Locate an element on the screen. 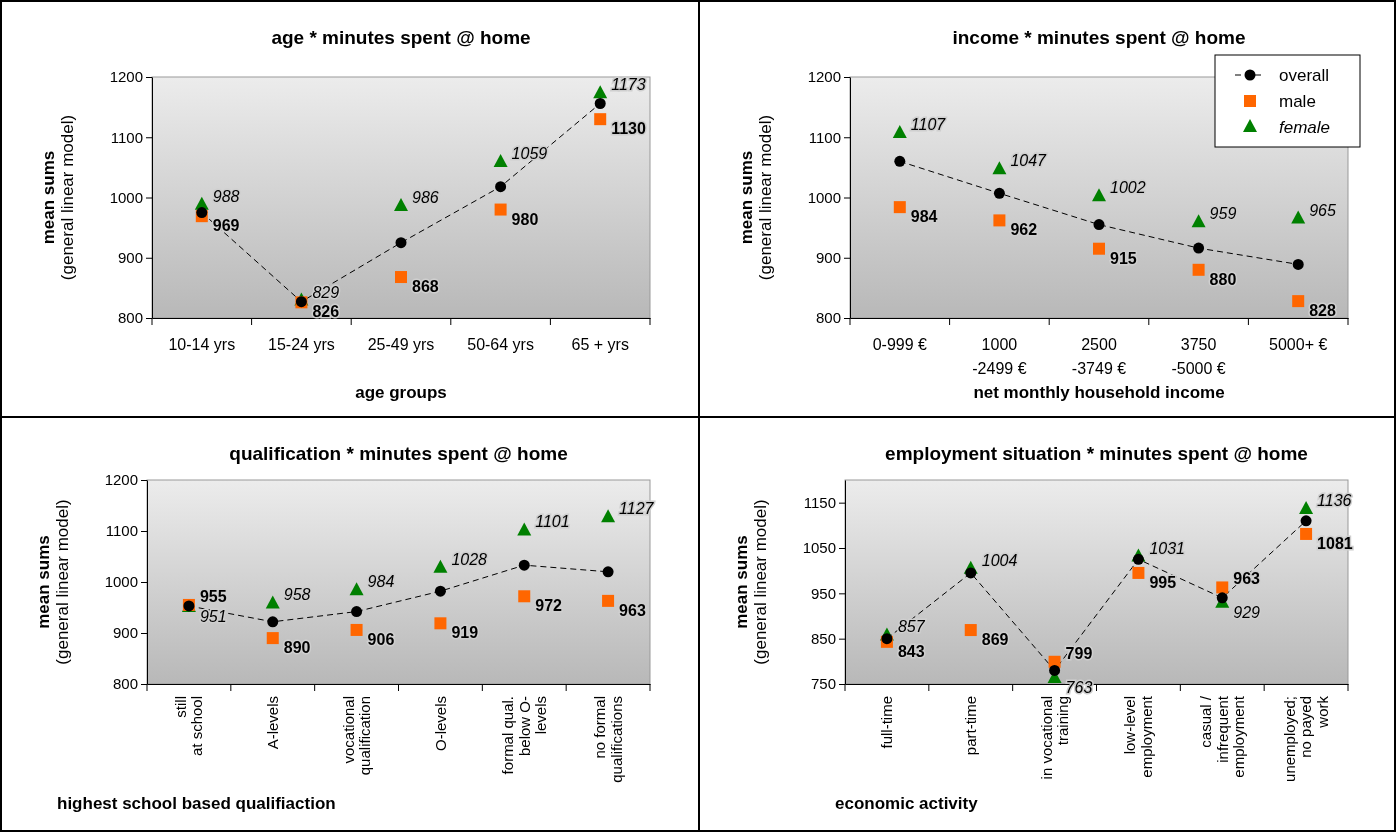  x-tick-label: 3750 -5000 € is located at coordinates (1198, 356).